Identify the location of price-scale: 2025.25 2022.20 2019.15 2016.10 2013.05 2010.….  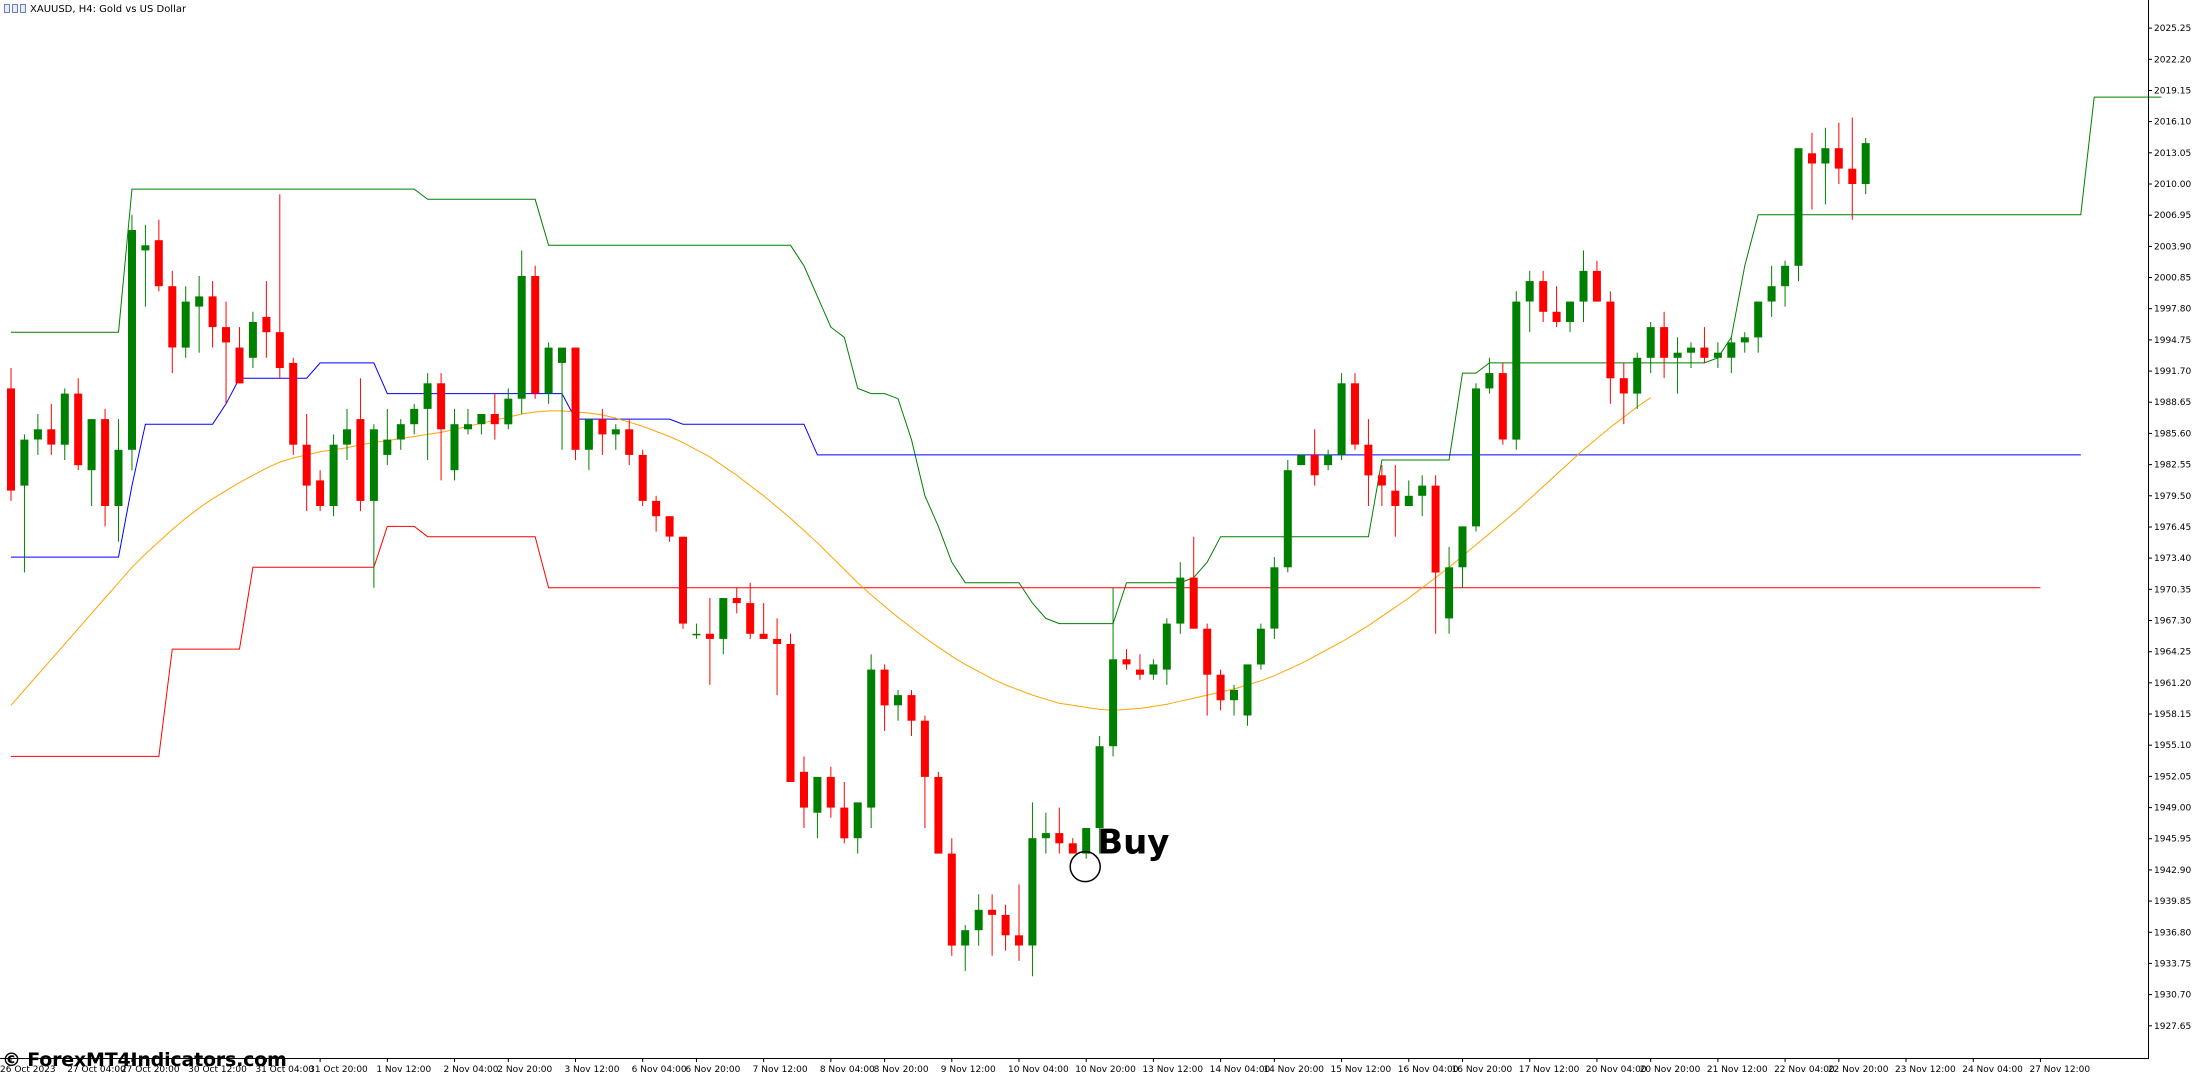
(2169, 528).